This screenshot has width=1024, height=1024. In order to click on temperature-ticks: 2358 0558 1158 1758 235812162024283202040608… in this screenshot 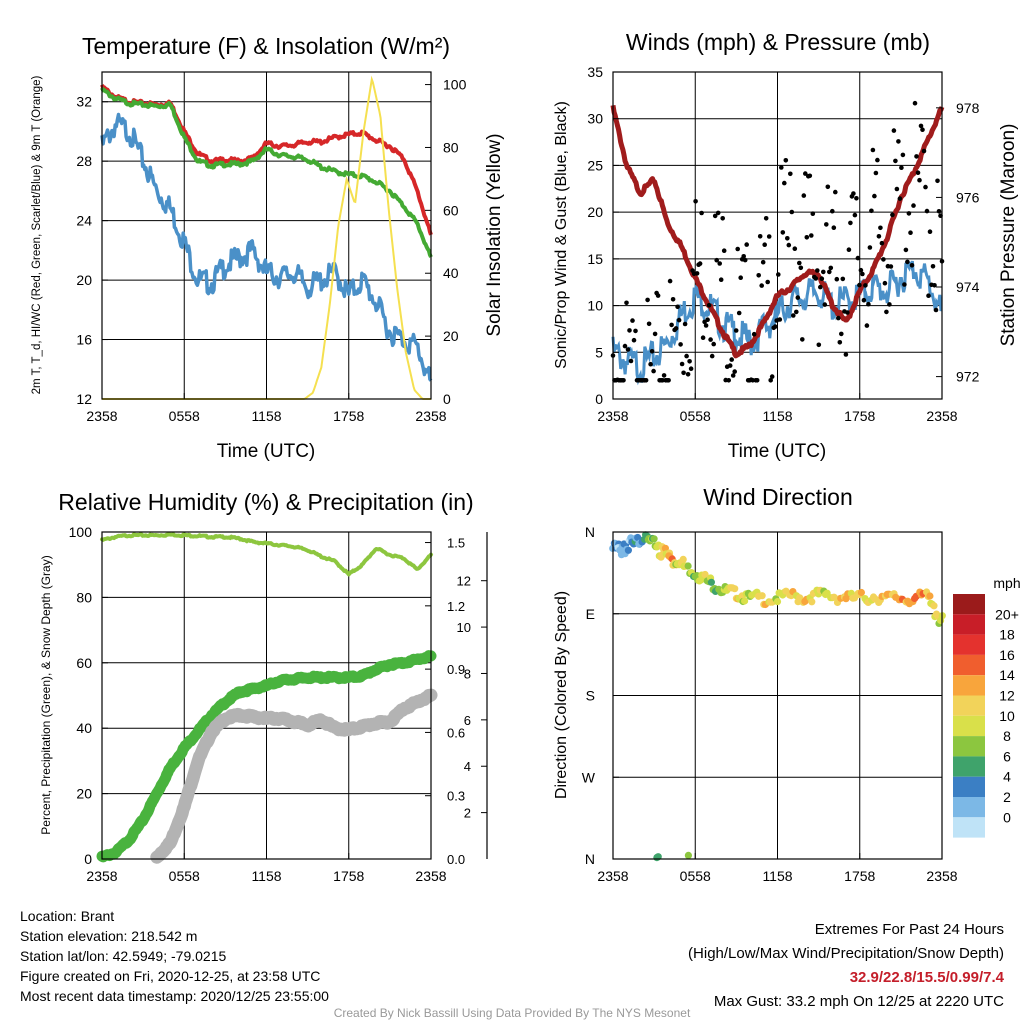, I will do `click(271, 250)`.